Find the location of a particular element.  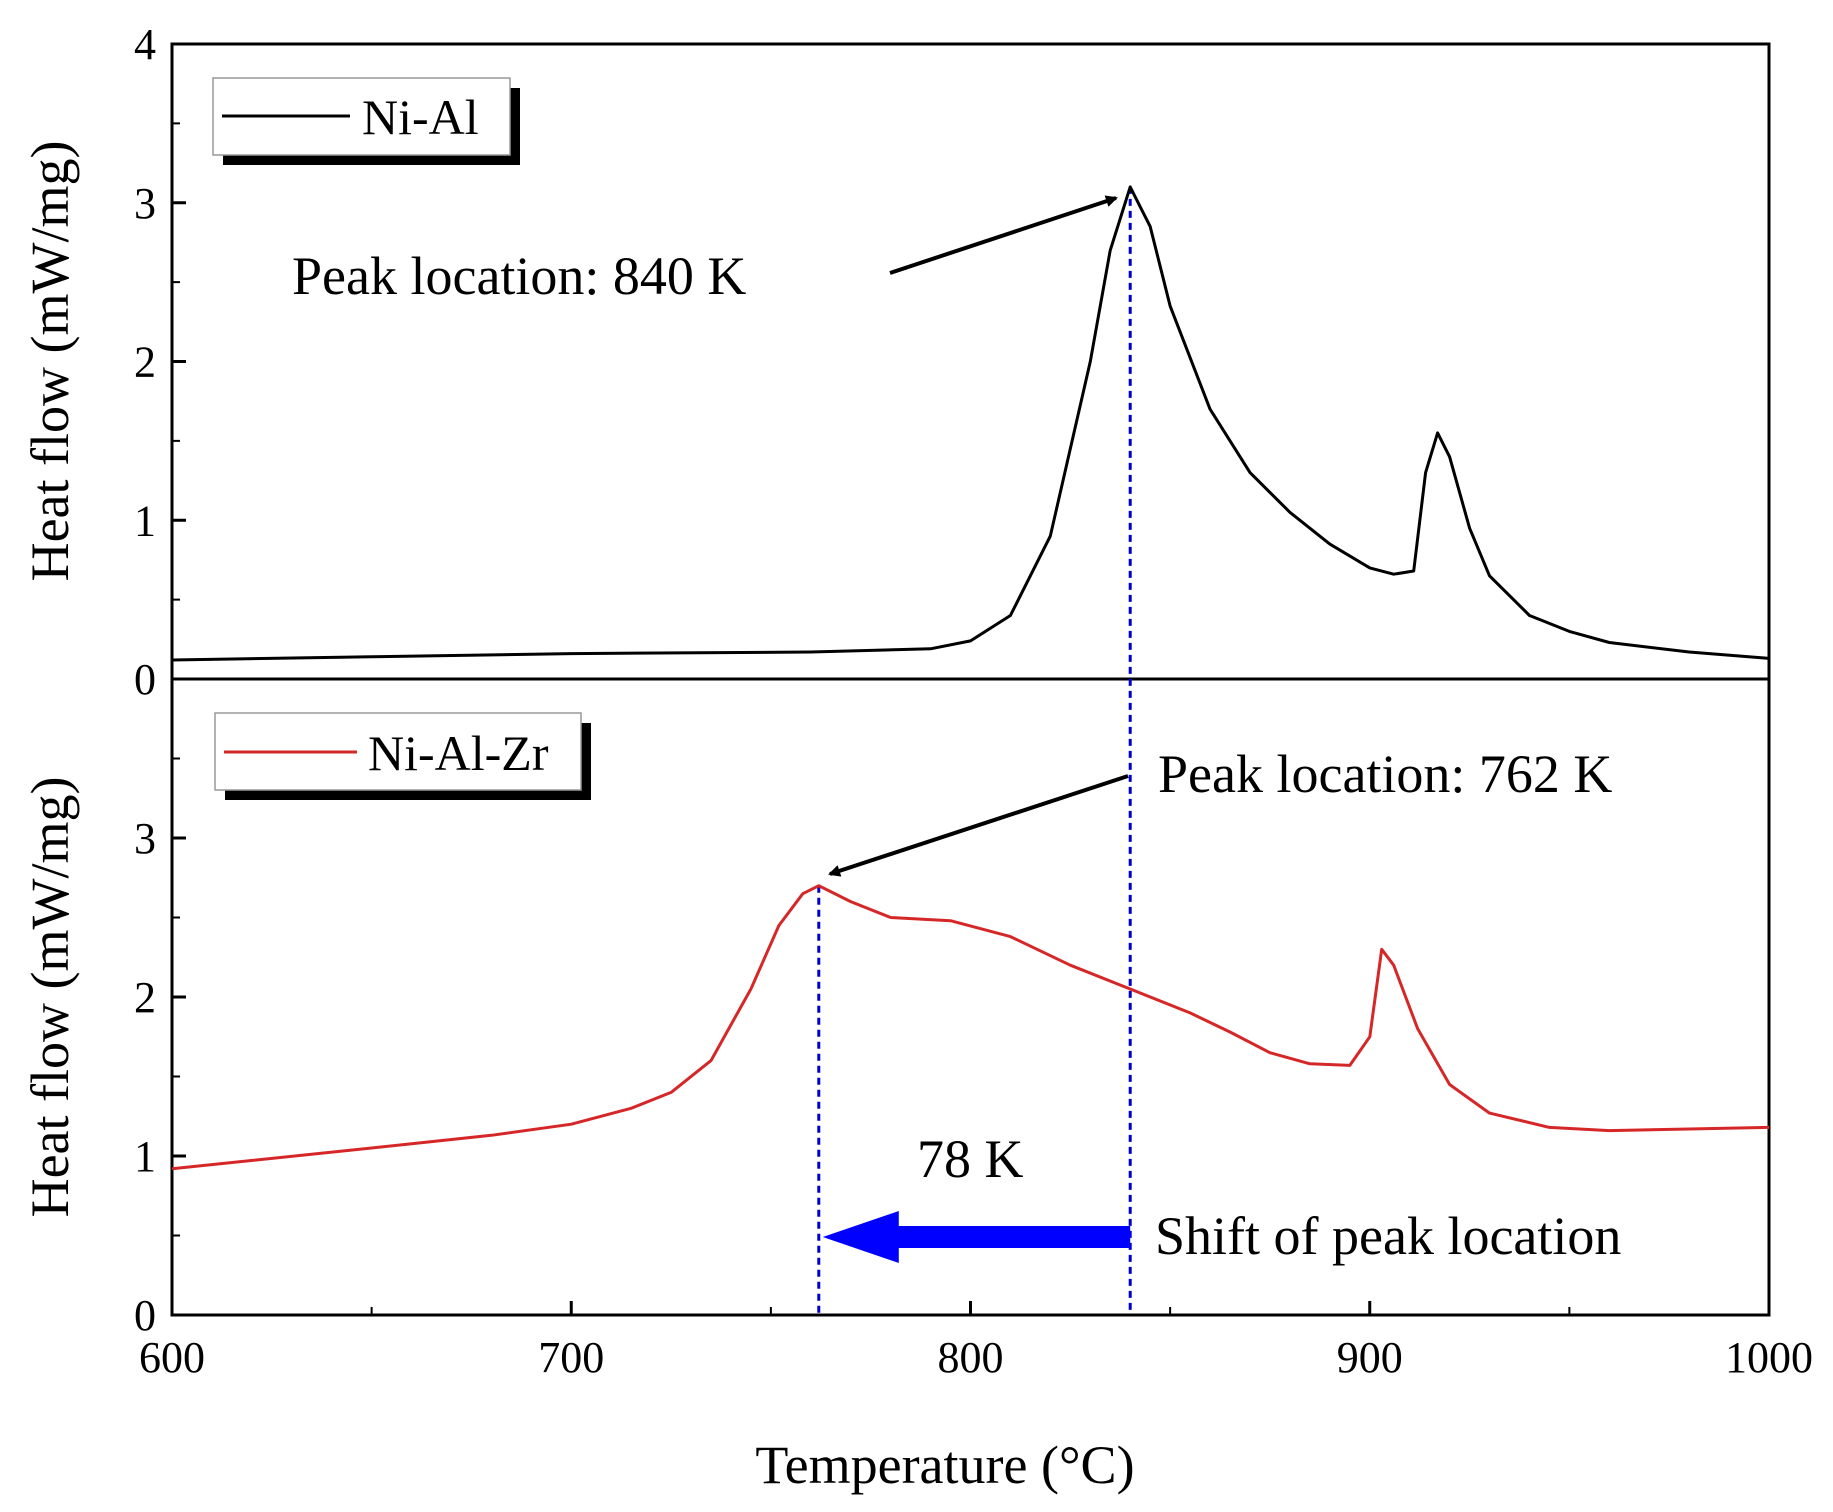

top-legend-box is located at coordinates (361, 116).